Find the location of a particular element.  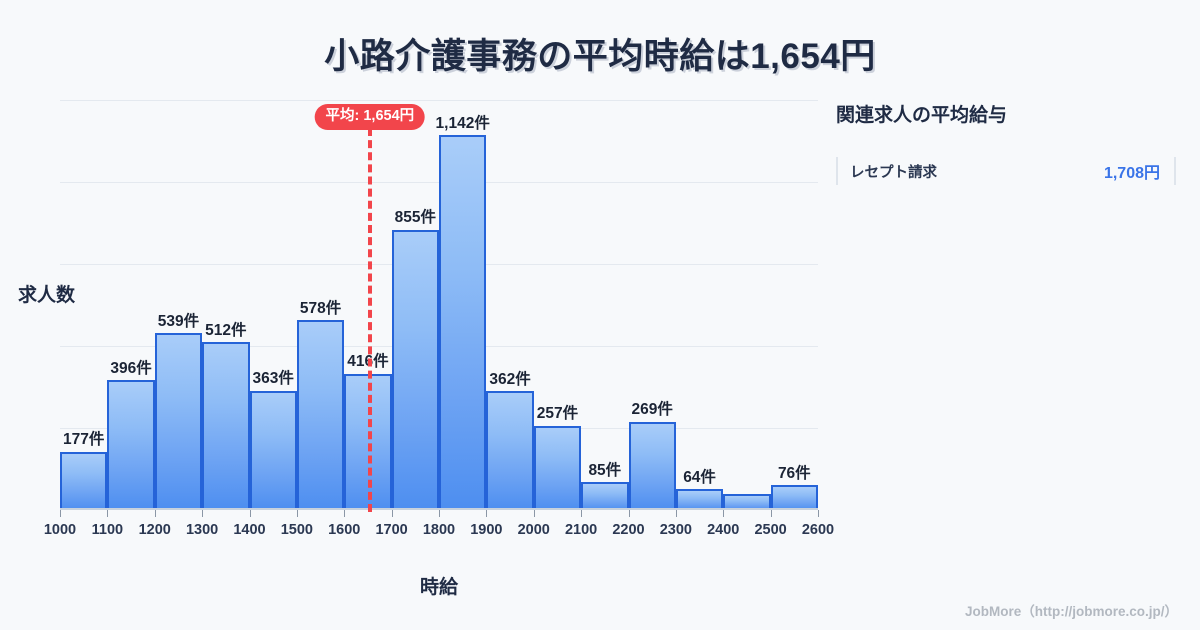

bar-slot: 578件 is located at coordinates (320, 305).